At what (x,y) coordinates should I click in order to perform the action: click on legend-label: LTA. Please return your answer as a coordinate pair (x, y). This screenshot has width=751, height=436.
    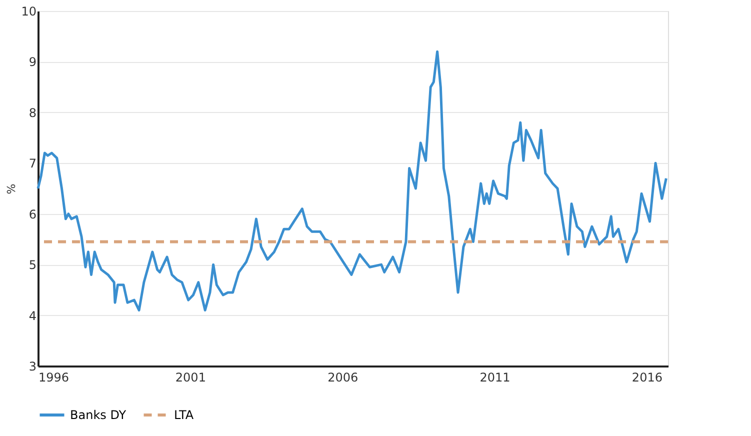
    Looking at the image, I should click on (184, 415).